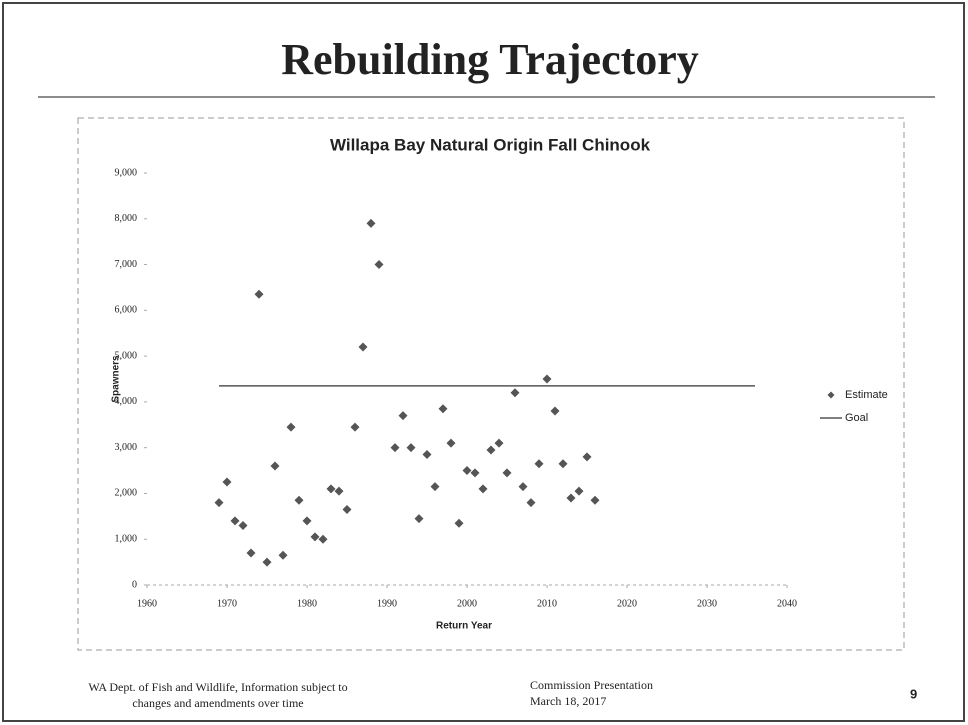  What do you see at coordinates (547, 603) in the screenshot?
I see `x-tick-label: 2010` at bounding box center [547, 603].